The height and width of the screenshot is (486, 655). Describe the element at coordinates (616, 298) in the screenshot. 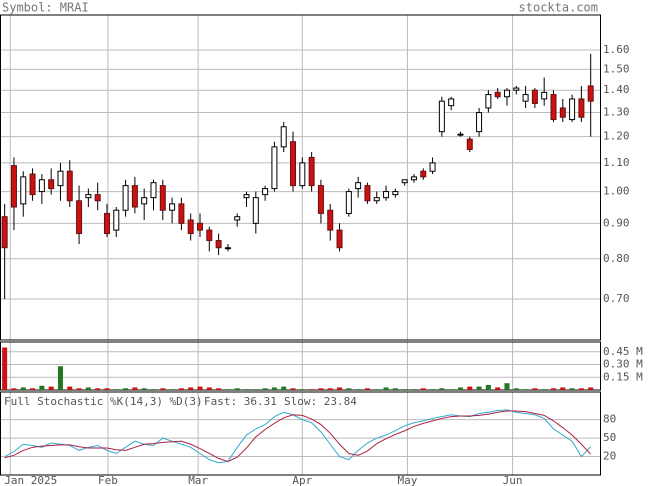

I see `y-tick-label: 0.70` at that location.